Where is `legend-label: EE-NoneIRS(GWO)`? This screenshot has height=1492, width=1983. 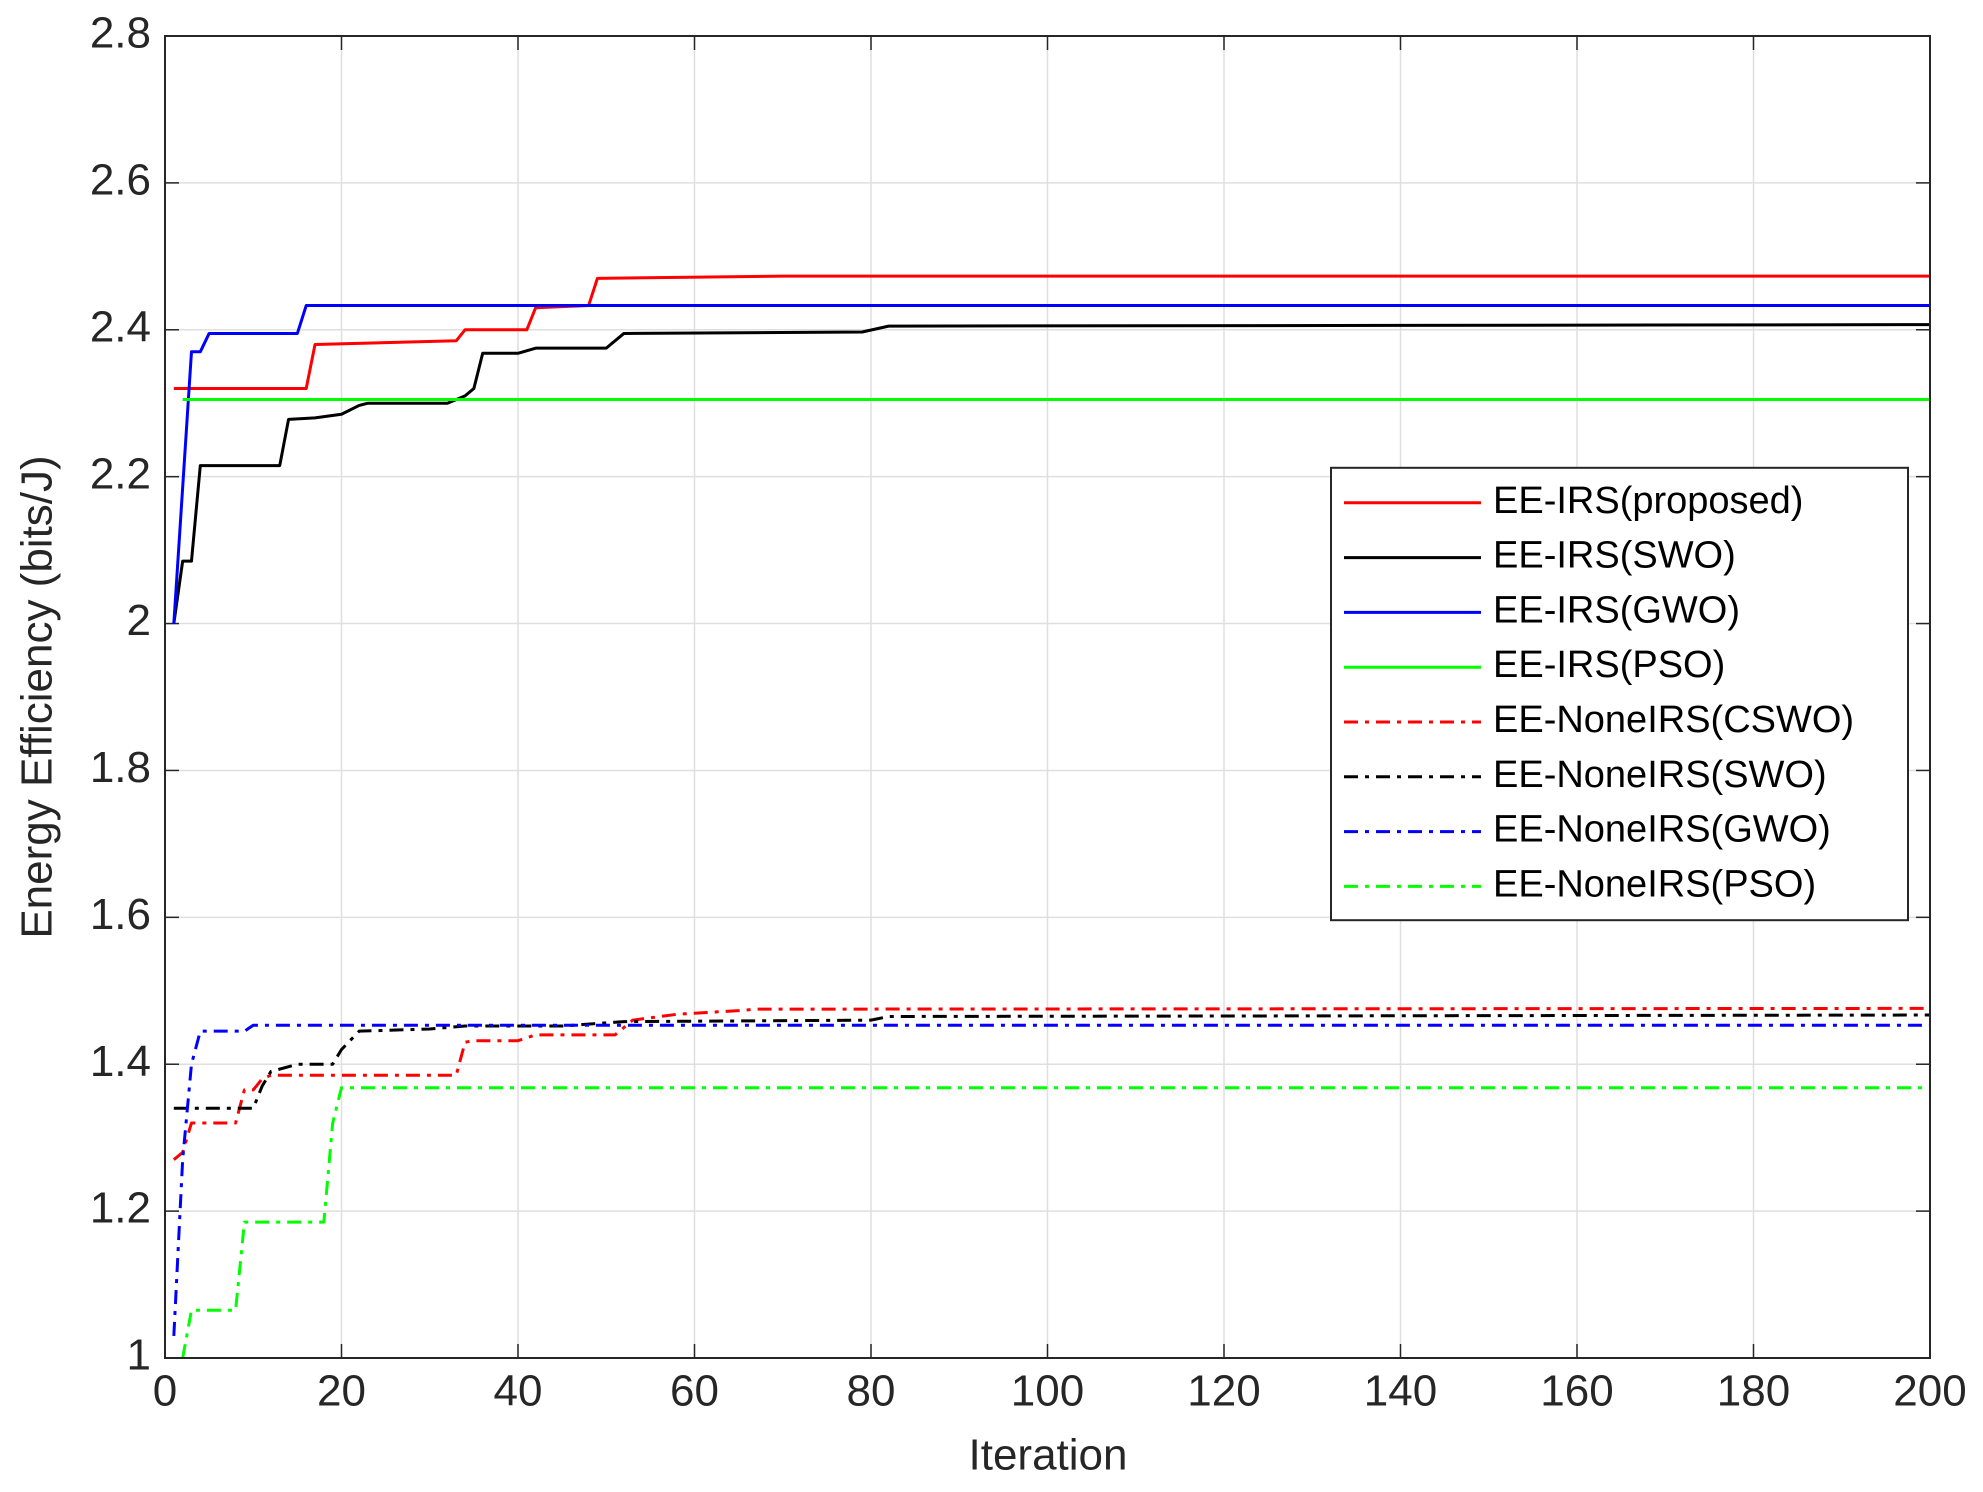
legend-label: EE-NoneIRS(GWO) is located at coordinates (1662, 830).